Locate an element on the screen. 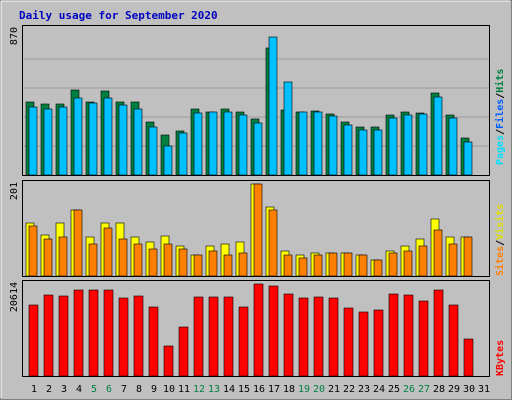  legend-hits: Hits is located at coordinates (500, 81).